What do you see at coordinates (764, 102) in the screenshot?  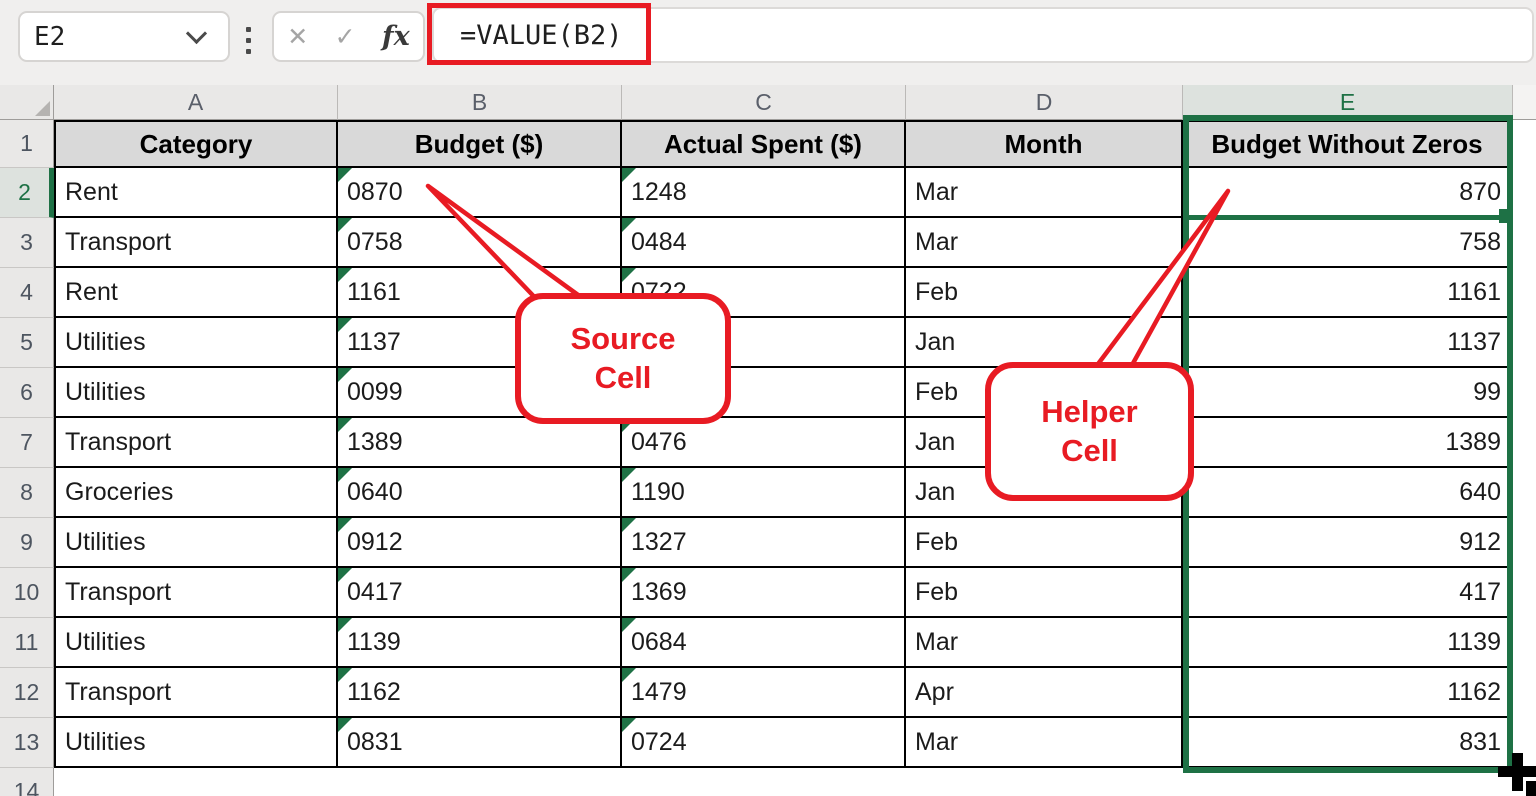 I see `column-header-C: C` at bounding box center [764, 102].